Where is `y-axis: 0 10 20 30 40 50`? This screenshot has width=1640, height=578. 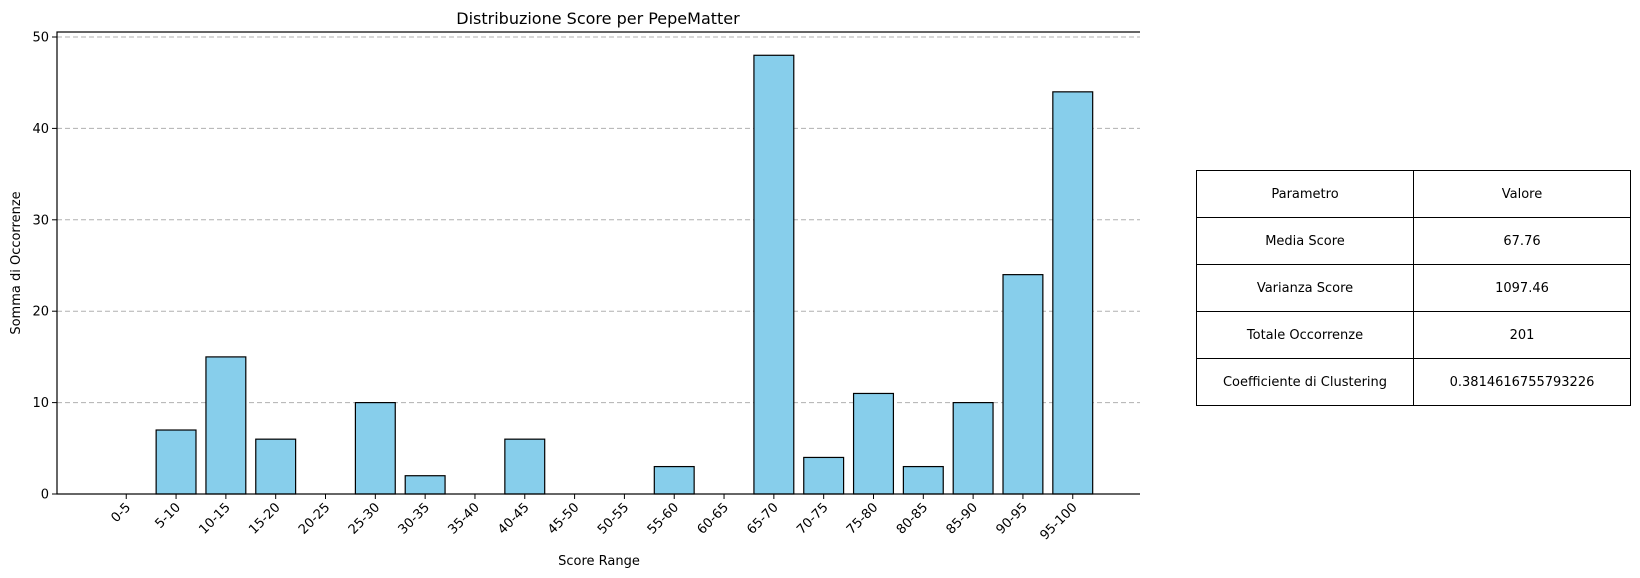 y-axis: 0 10 20 30 40 50 is located at coordinates (44, 267).